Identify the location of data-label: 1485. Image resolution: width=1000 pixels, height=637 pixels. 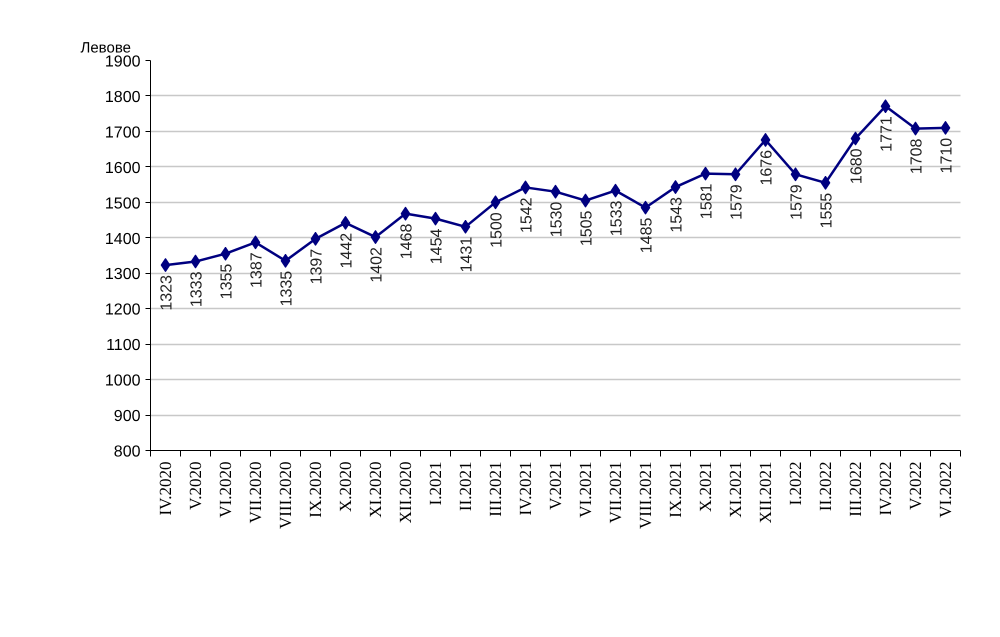
(647, 236).